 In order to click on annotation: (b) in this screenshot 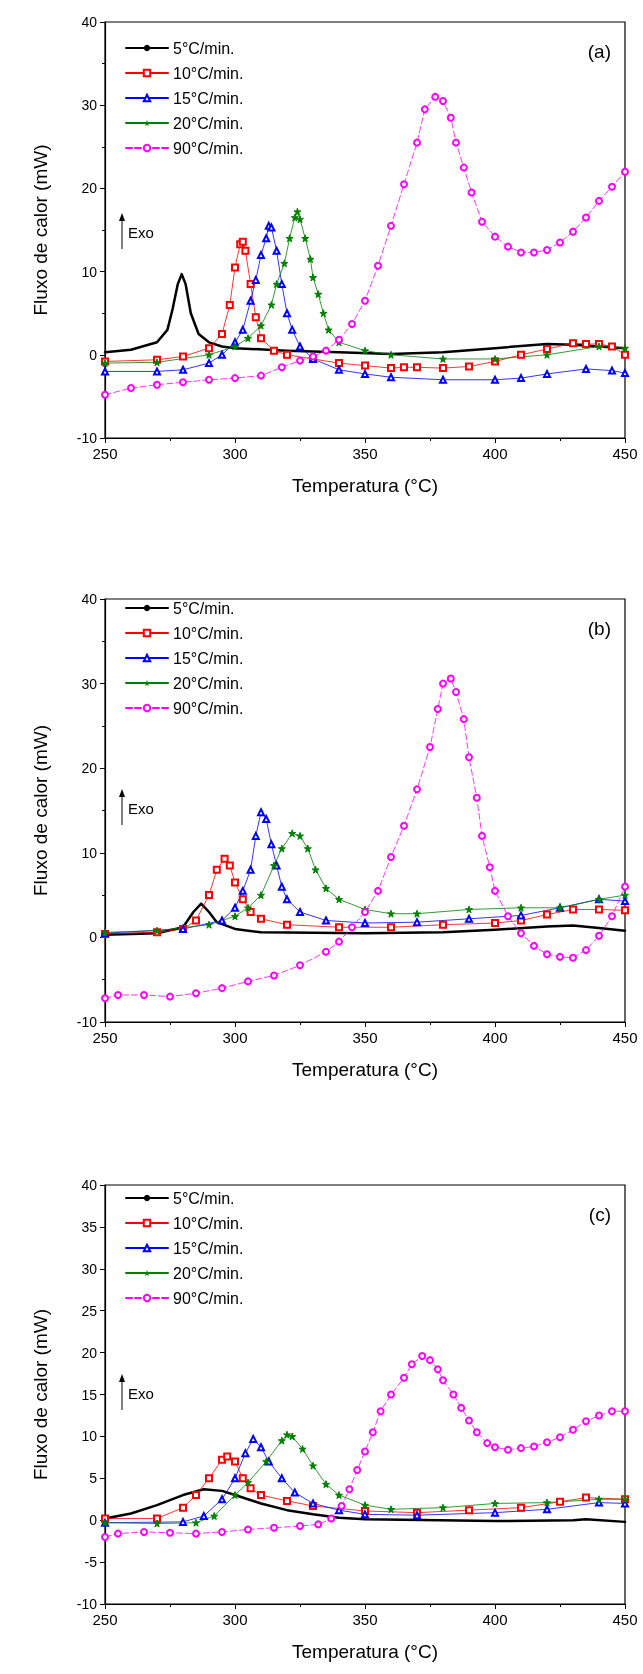, I will do `click(599, 628)`.